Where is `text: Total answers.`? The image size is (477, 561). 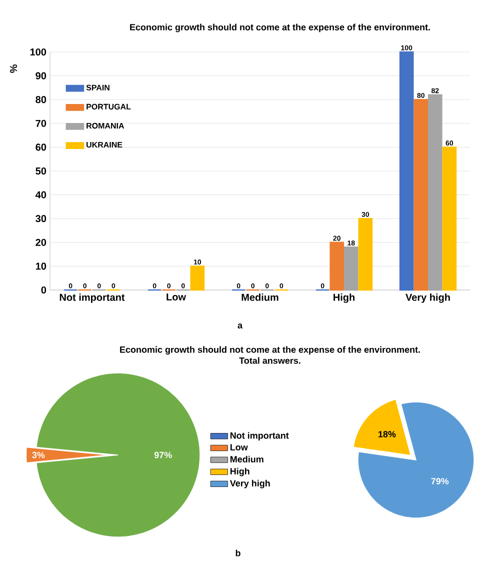
text: Total answers. is located at coordinates (269, 360).